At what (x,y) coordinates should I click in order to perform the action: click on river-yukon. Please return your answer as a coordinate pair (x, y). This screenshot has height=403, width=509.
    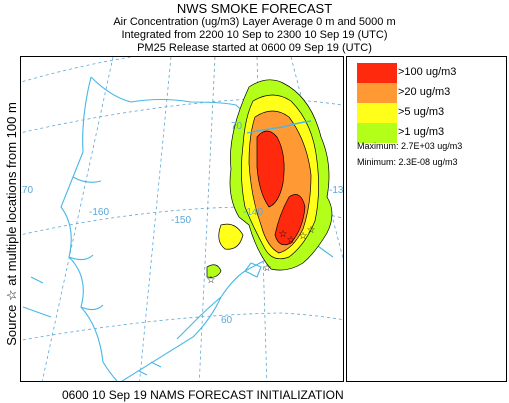
    Looking at the image, I should click on (279, 127).